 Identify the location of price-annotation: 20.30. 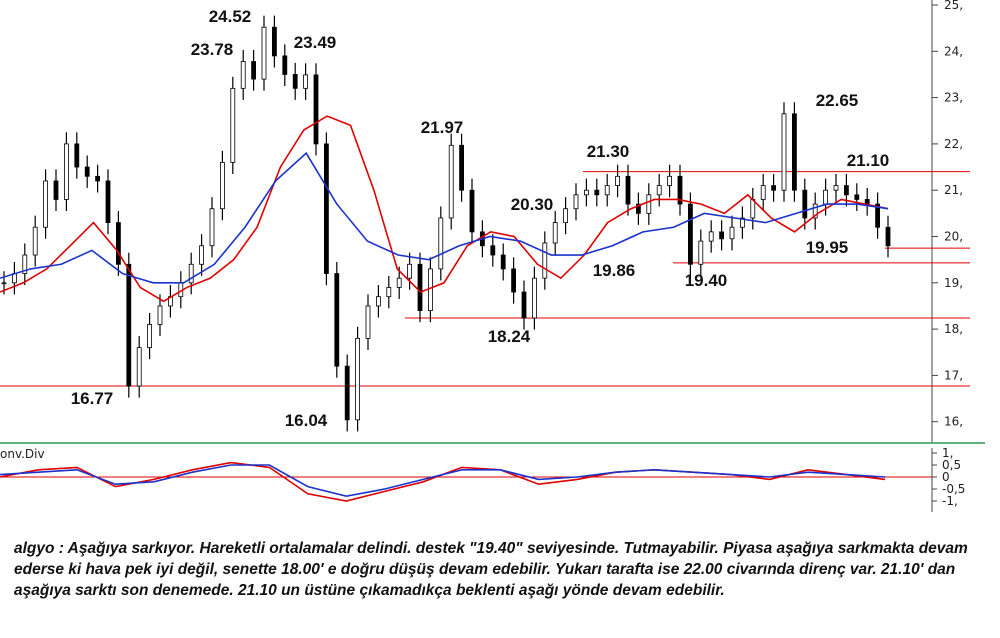
(532, 204).